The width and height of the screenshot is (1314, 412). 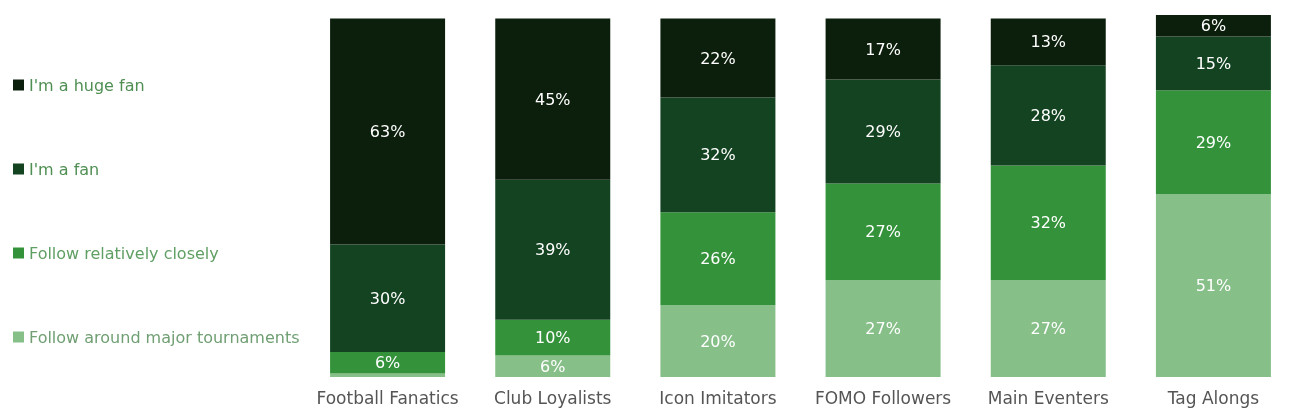 I want to click on legend-label: I'm a fan, so click(x=64, y=169).